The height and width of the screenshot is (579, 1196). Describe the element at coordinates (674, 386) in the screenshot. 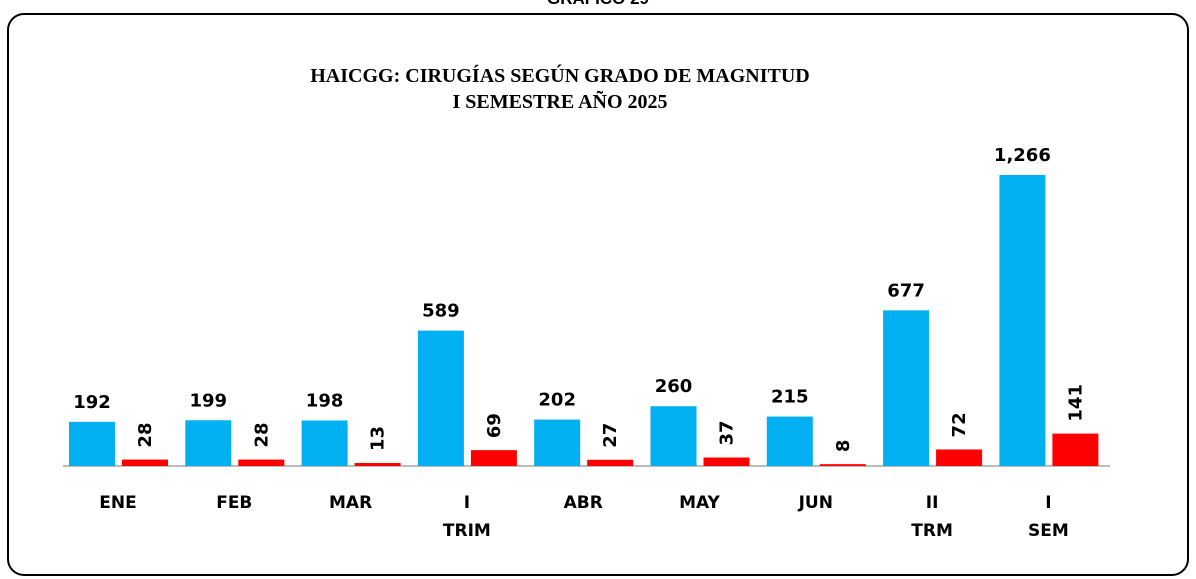

I see `data-label: 260` at that location.